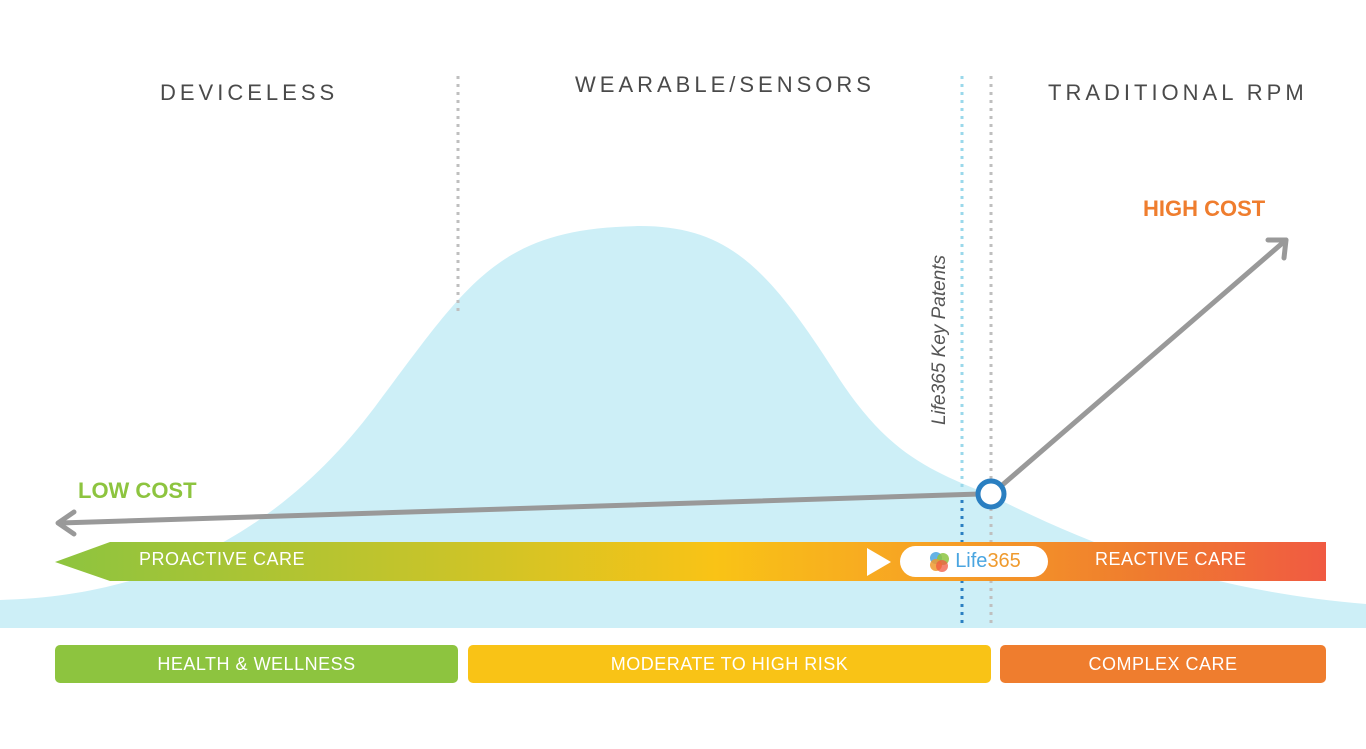 This screenshot has width=1366, height=749. I want to click on low-cost-arrowhead, so click(66, 523).